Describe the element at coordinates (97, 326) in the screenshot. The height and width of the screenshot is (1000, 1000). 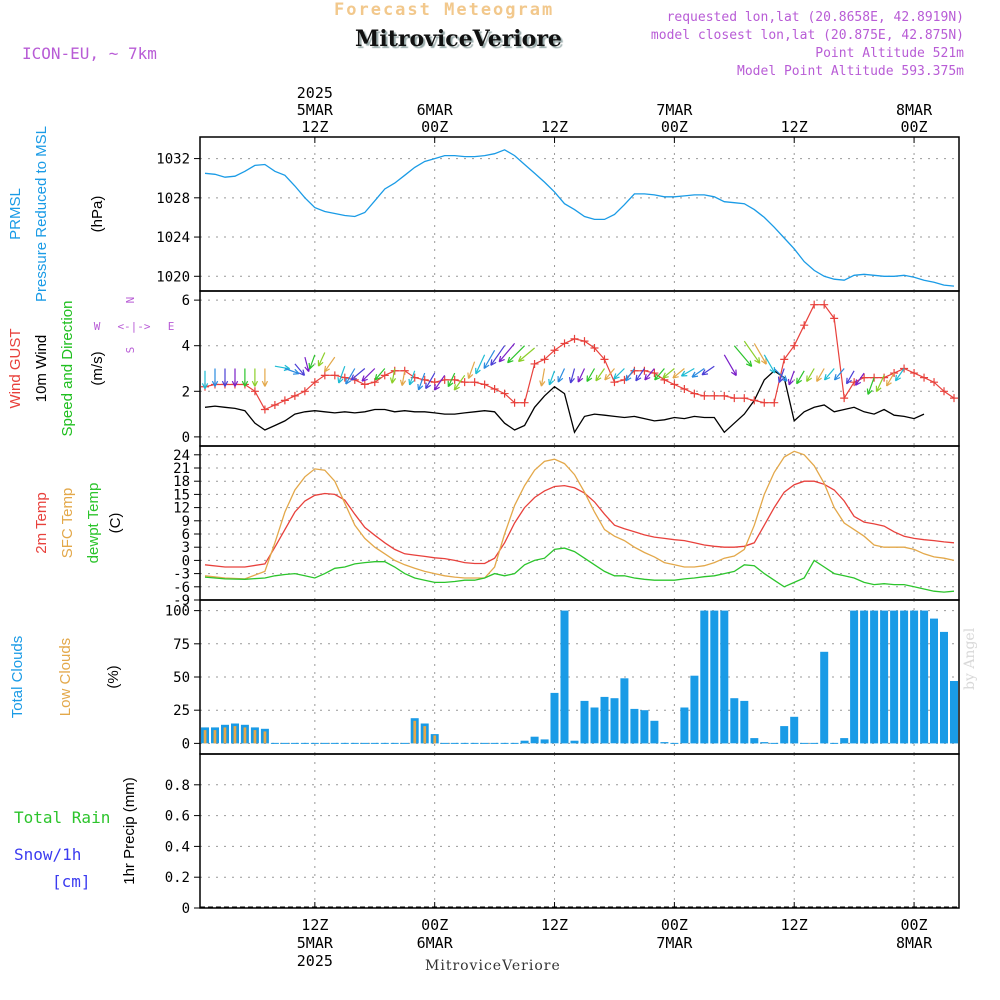
I see `compass-west: W` at that location.